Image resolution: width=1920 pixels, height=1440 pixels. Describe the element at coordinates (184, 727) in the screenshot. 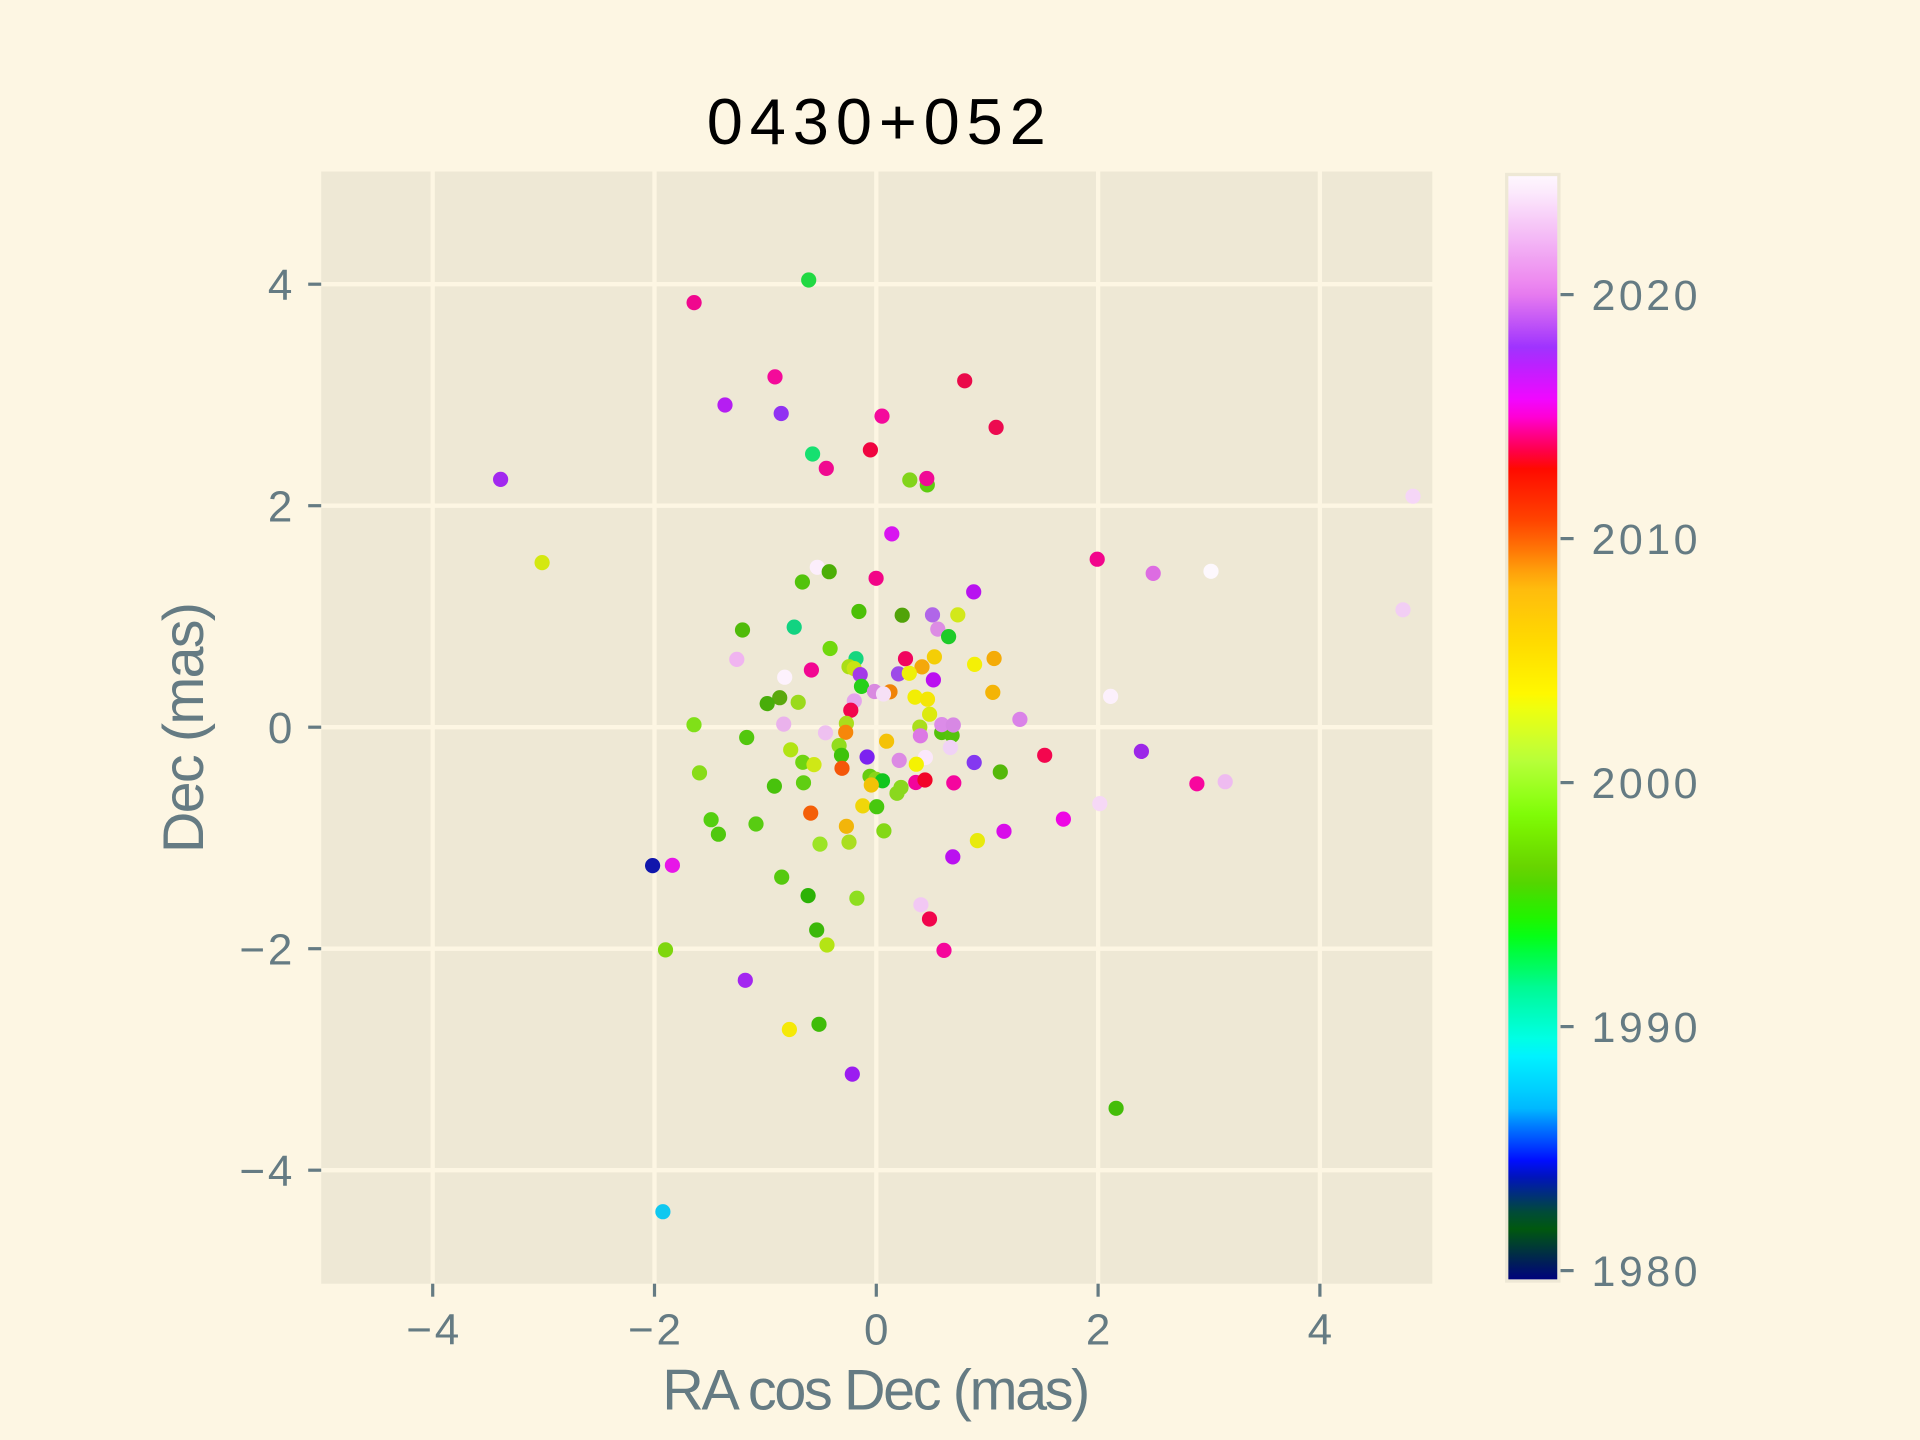

I see `svg-text: Dec (mas)` at that location.